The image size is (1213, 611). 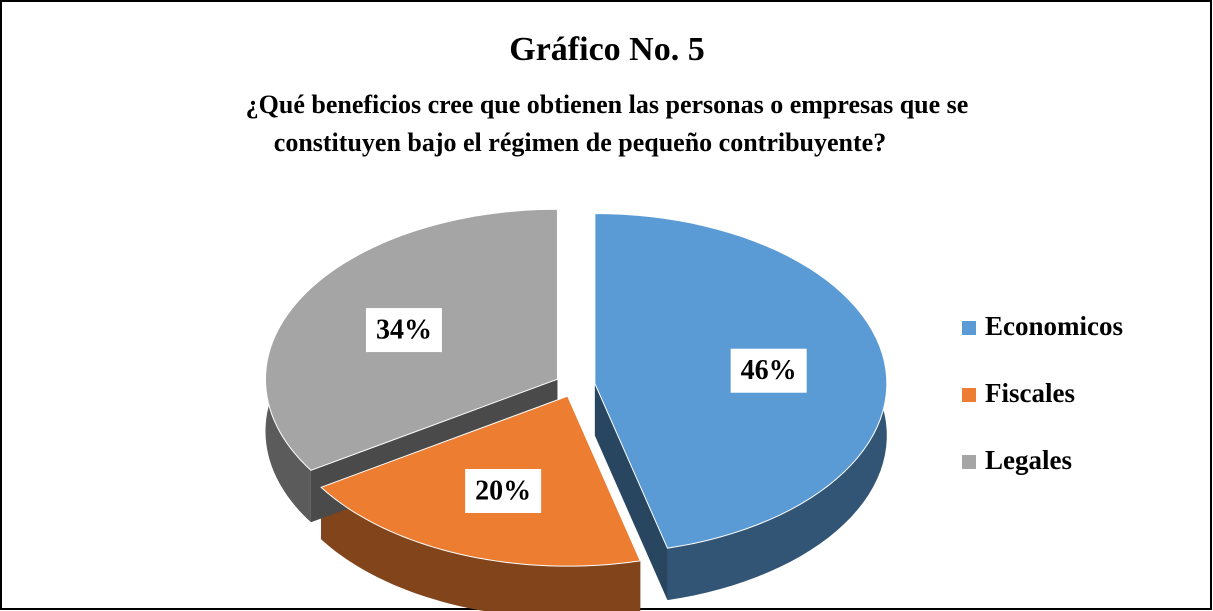 I want to click on data-label: 34%, so click(x=404, y=330).